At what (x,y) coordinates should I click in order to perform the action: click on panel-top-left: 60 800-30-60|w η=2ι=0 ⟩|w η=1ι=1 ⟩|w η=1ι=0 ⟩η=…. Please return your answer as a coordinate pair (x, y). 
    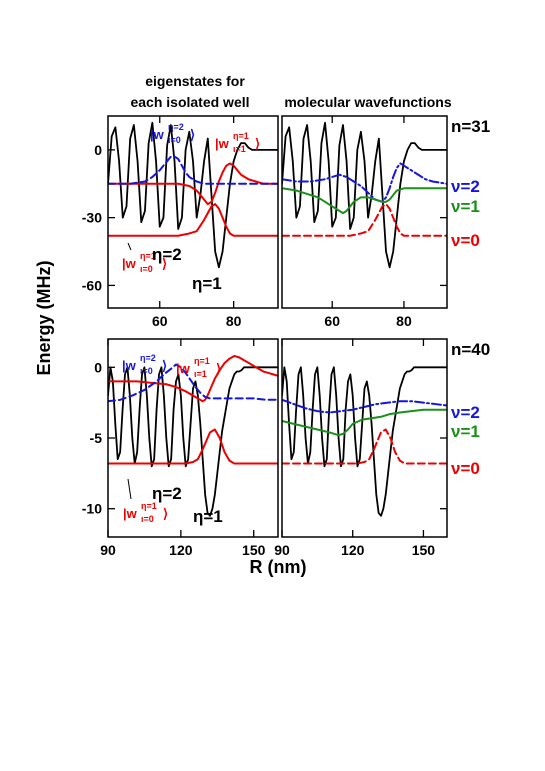
    Looking at the image, I should click on (180, 222).